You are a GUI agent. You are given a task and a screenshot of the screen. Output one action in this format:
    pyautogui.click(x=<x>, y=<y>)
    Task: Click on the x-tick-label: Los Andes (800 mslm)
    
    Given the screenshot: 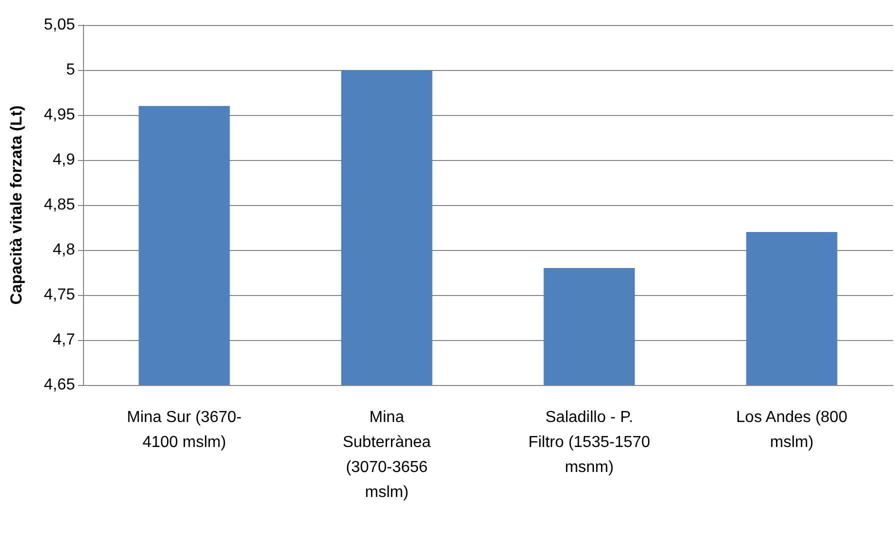 What is the action you would take?
    pyautogui.click(x=792, y=430)
    